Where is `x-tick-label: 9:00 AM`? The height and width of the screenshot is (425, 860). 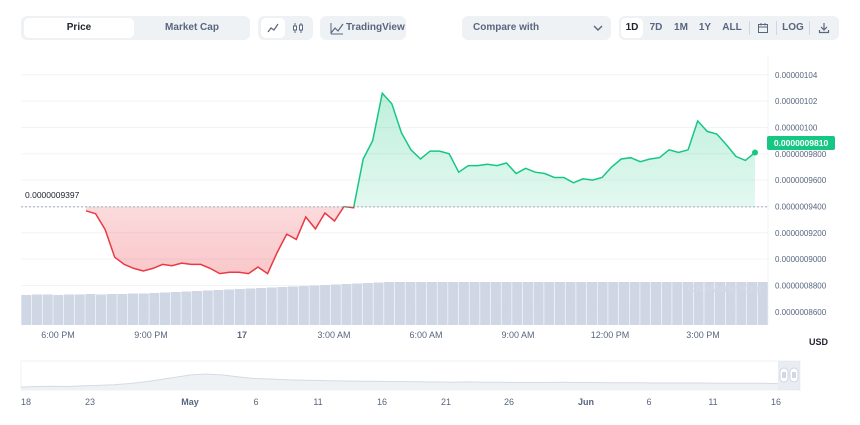 x-tick-label: 9:00 AM is located at coordinates (517, 335).